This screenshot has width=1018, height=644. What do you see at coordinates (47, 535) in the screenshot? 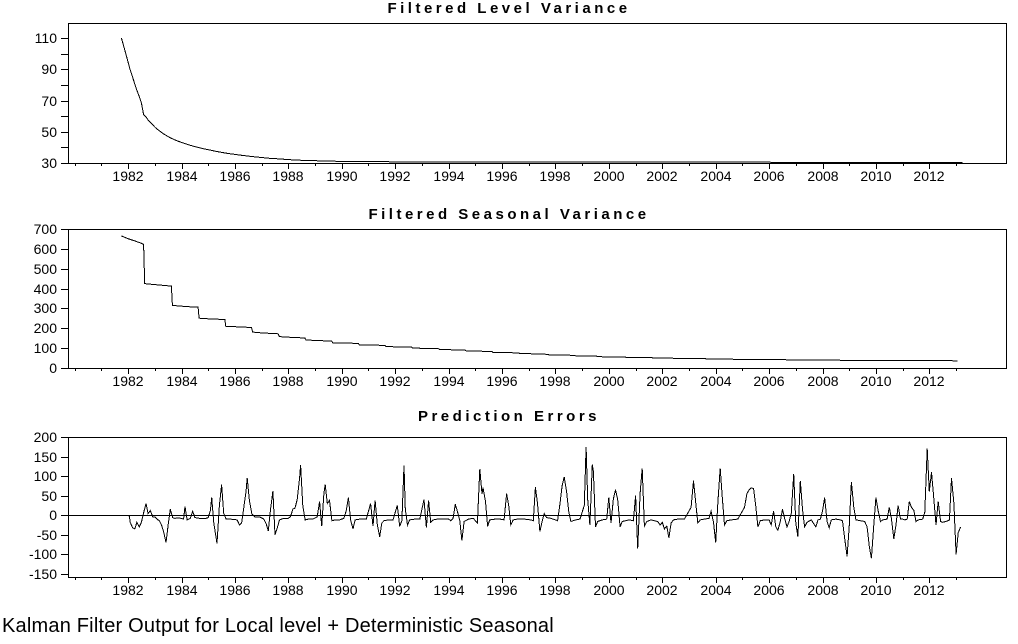
I see `y-tick-label: -50` at bounding box center [47, 535].